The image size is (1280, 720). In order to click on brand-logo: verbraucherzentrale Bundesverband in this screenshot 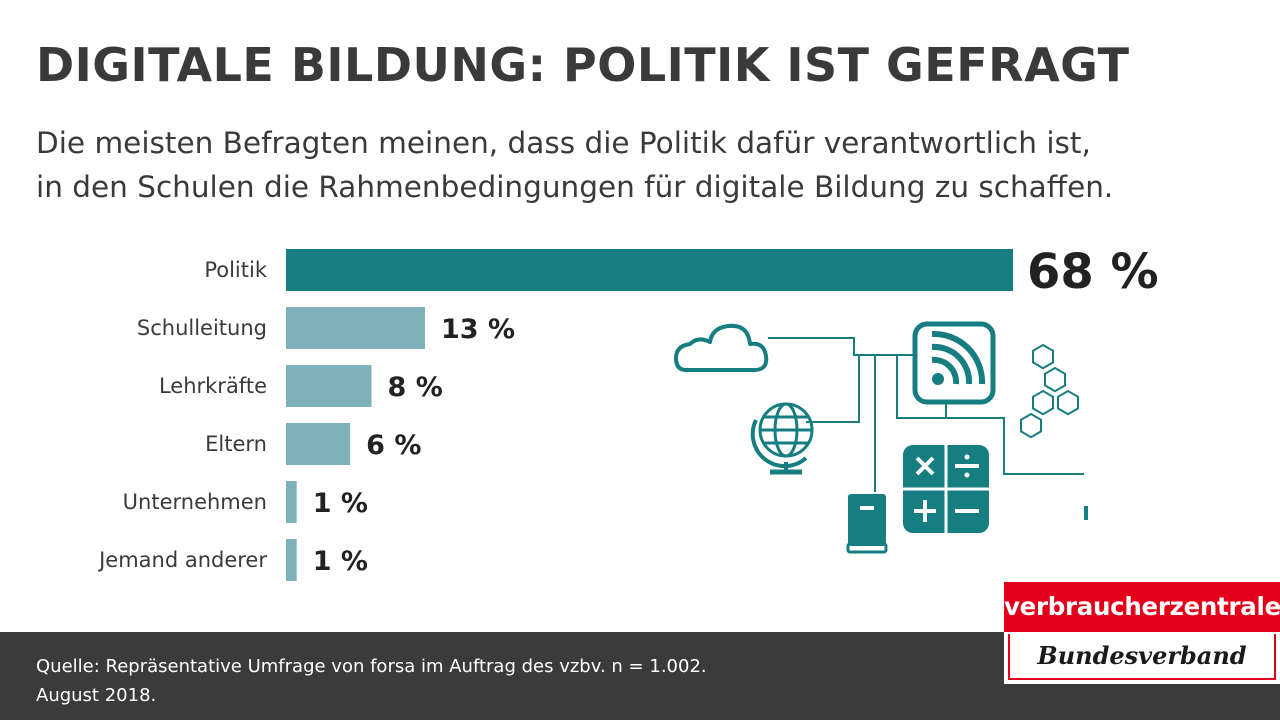, I will do `click(1142, 633)`.